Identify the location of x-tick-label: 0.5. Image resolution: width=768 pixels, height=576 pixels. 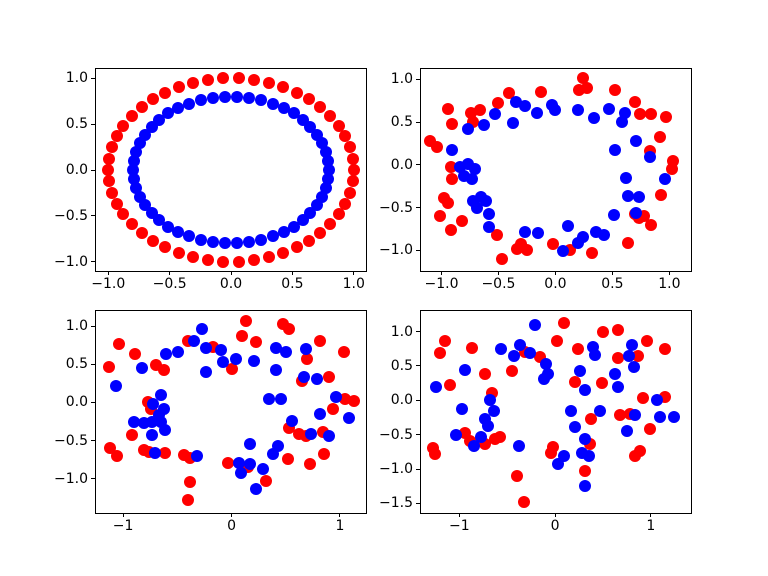
(612, 284).